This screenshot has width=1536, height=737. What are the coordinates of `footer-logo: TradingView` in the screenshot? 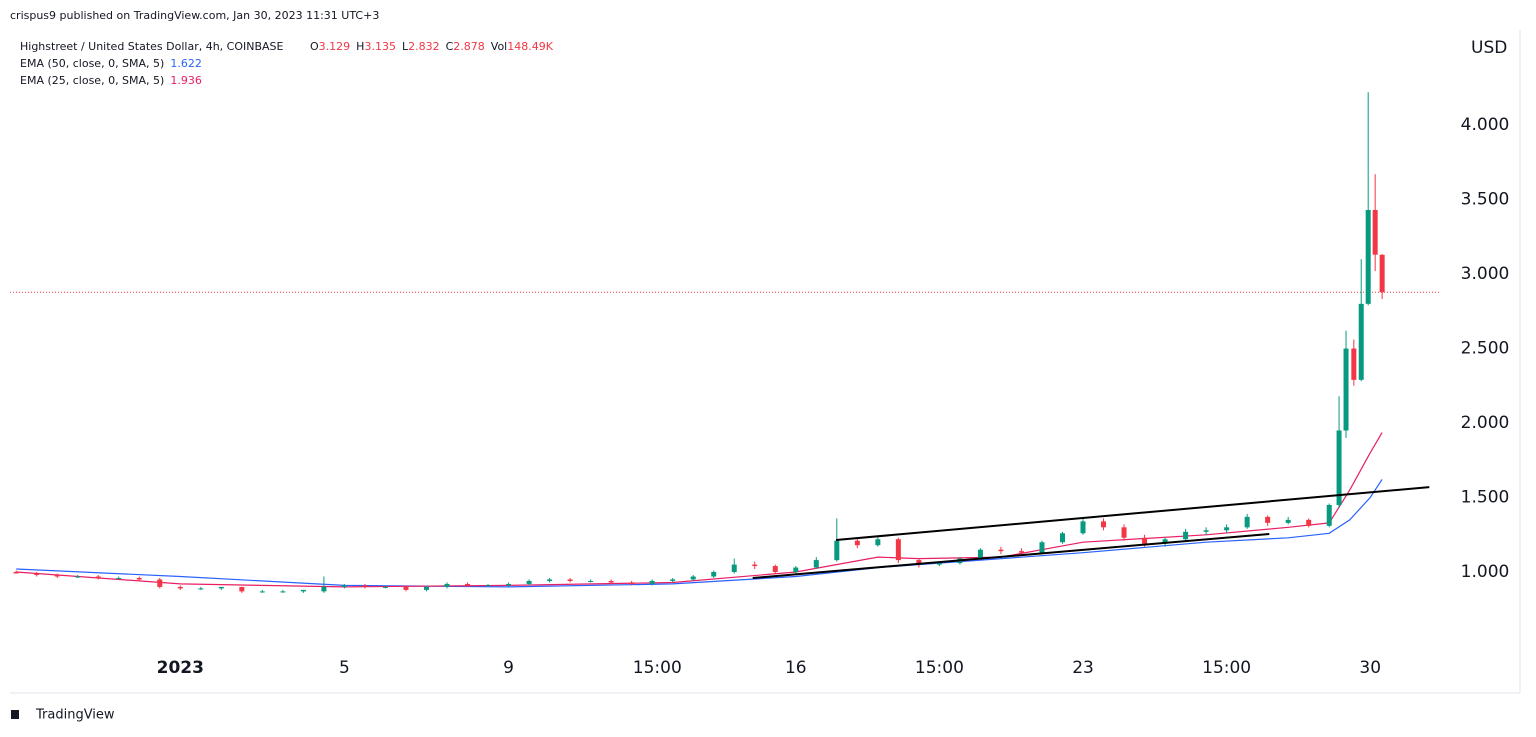 It's located at (63, 715).